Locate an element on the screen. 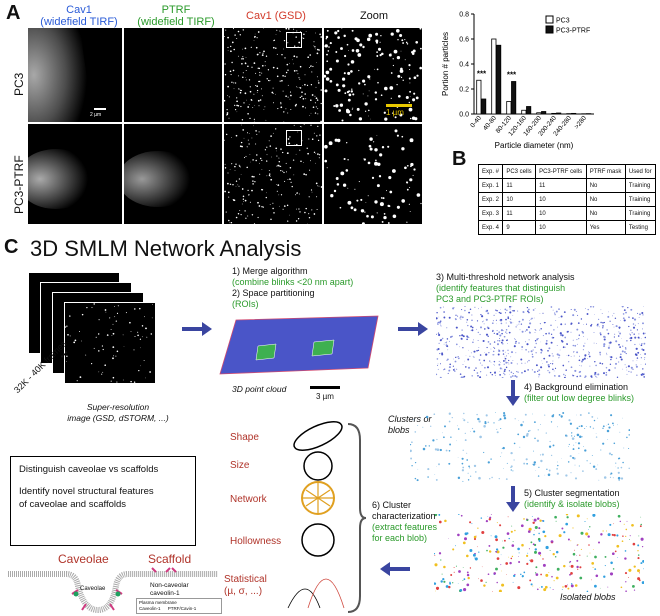  scalebar-small is located at coordinates (100, 109).